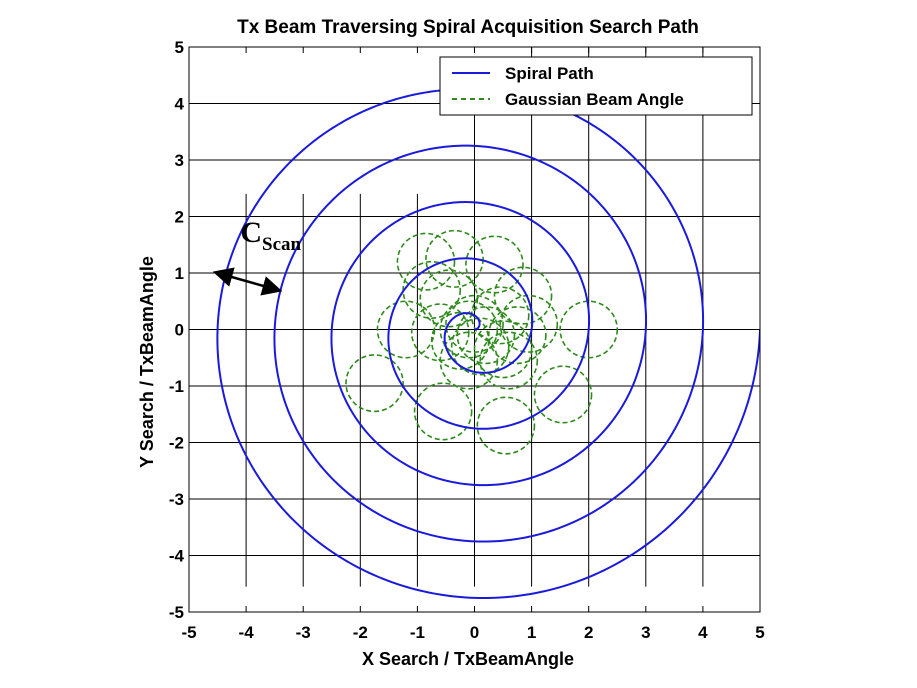  What do you see at coordinates (179, 47) in the screenshot?
I see `y-tick-label: 5` at bounding box center [179, 47].